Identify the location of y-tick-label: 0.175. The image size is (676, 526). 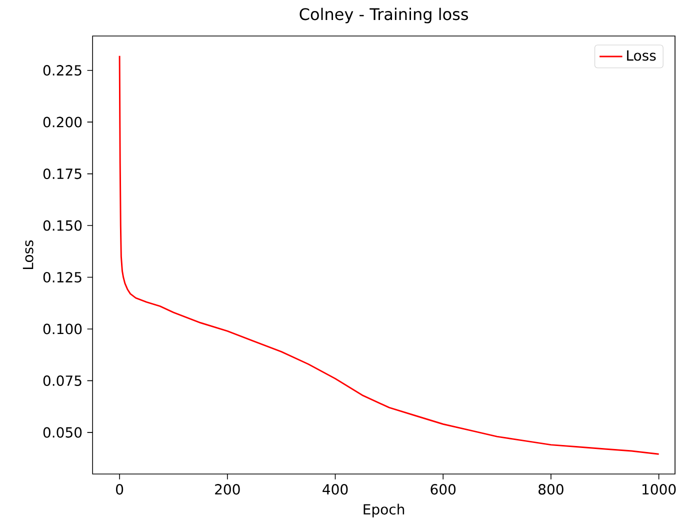
(62, 174).